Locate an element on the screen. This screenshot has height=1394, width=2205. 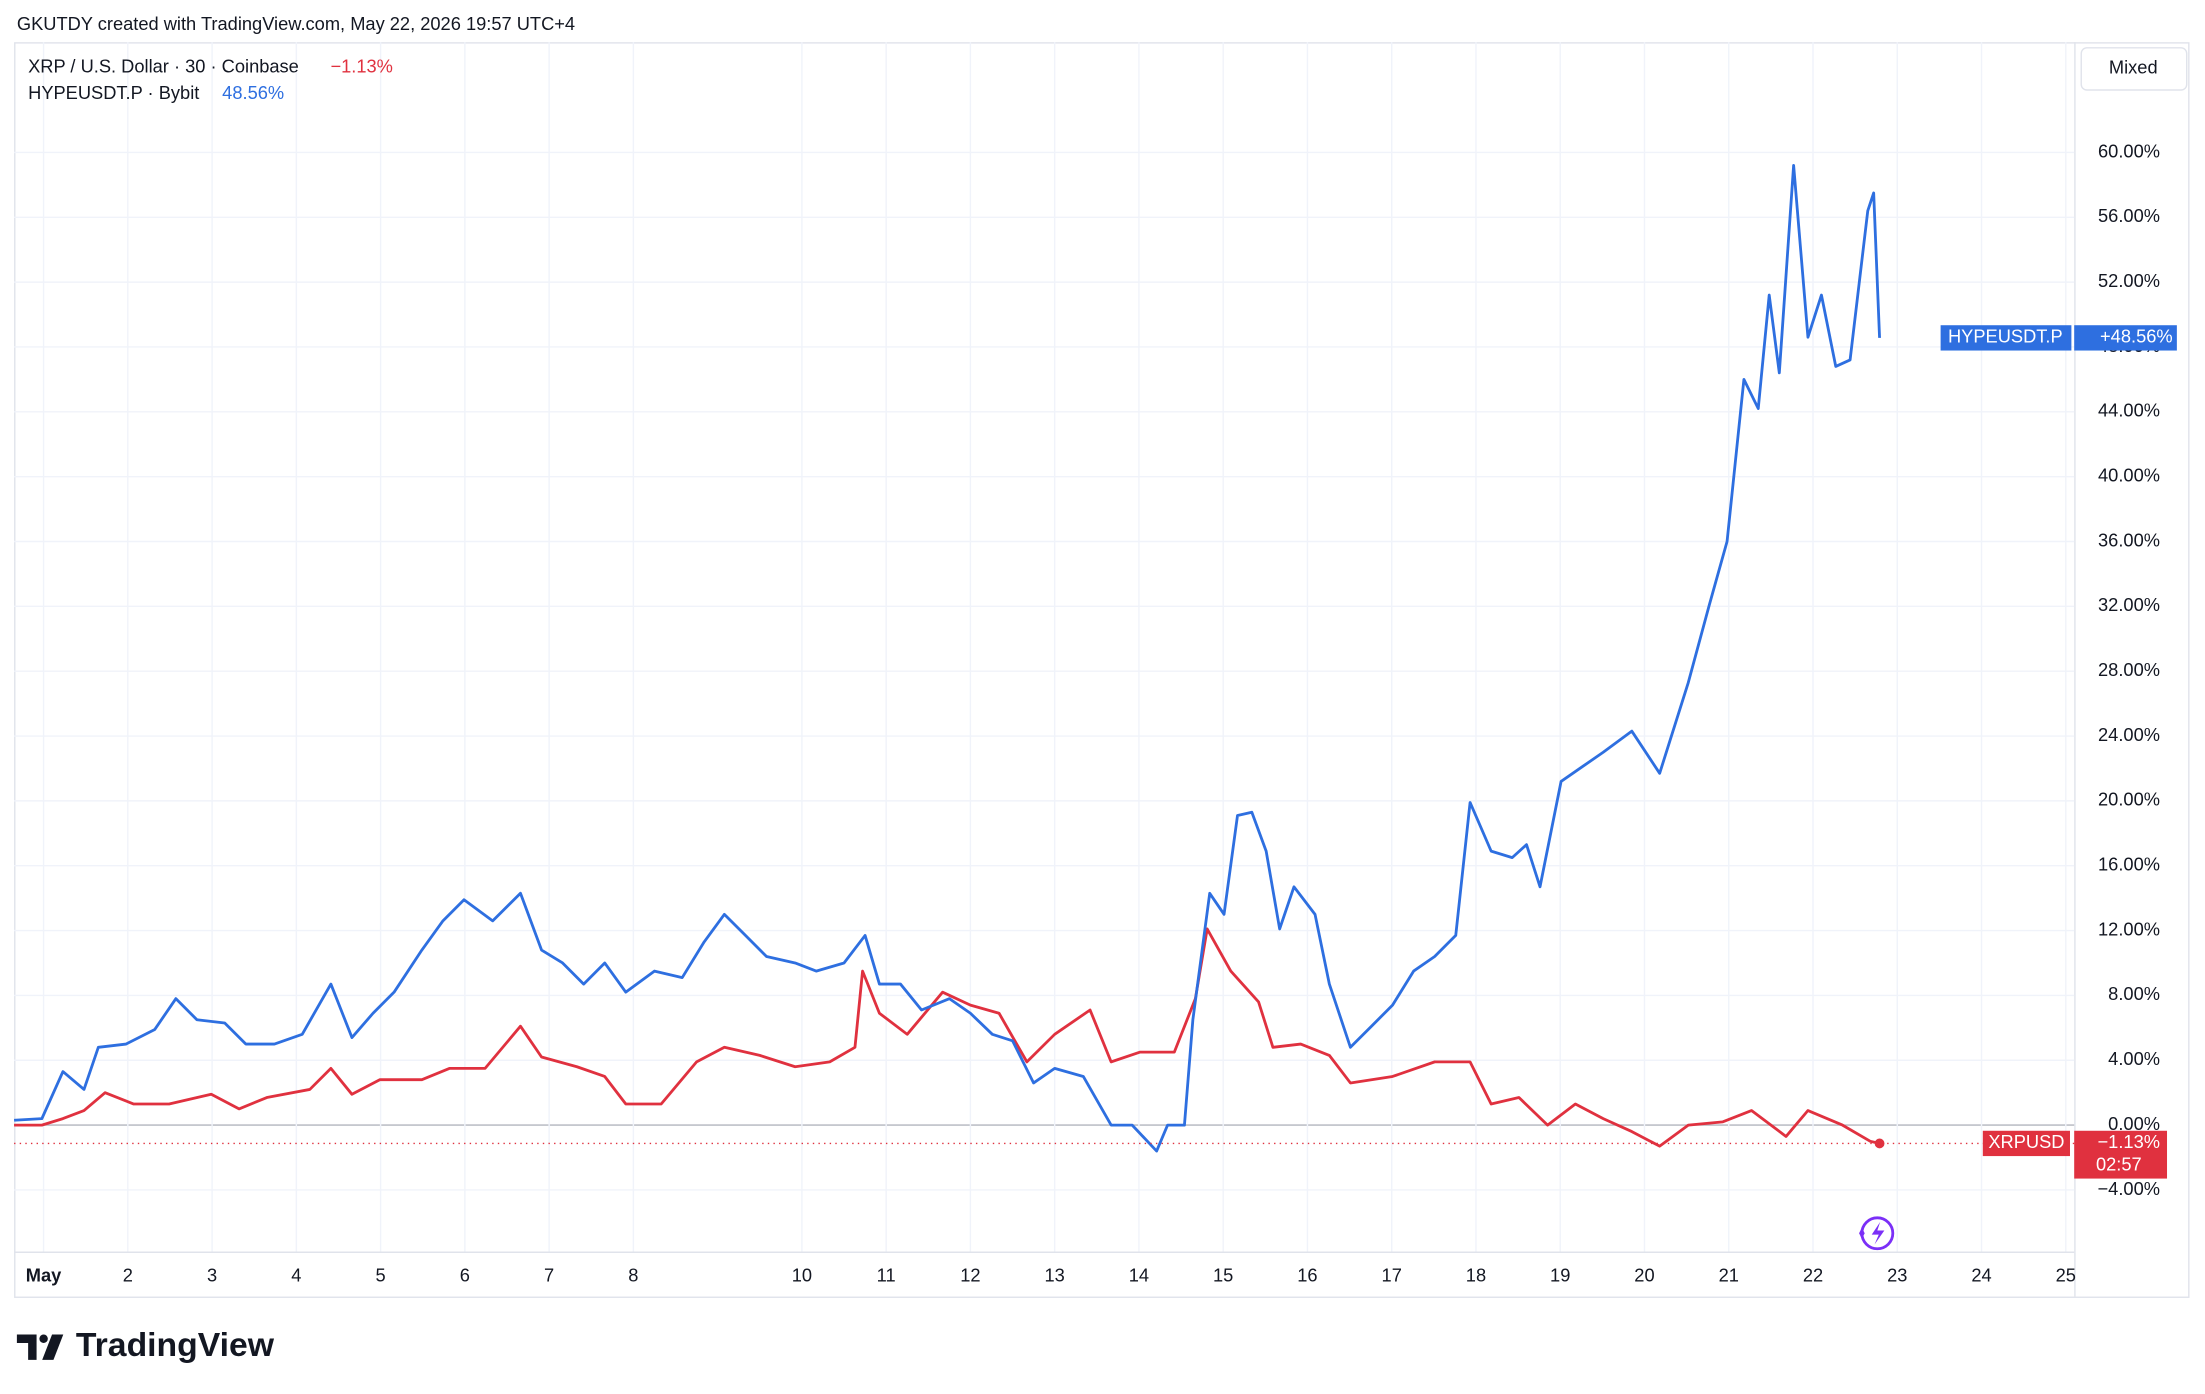
x-tick-label: 8 is located at coordinates (633, 1275).